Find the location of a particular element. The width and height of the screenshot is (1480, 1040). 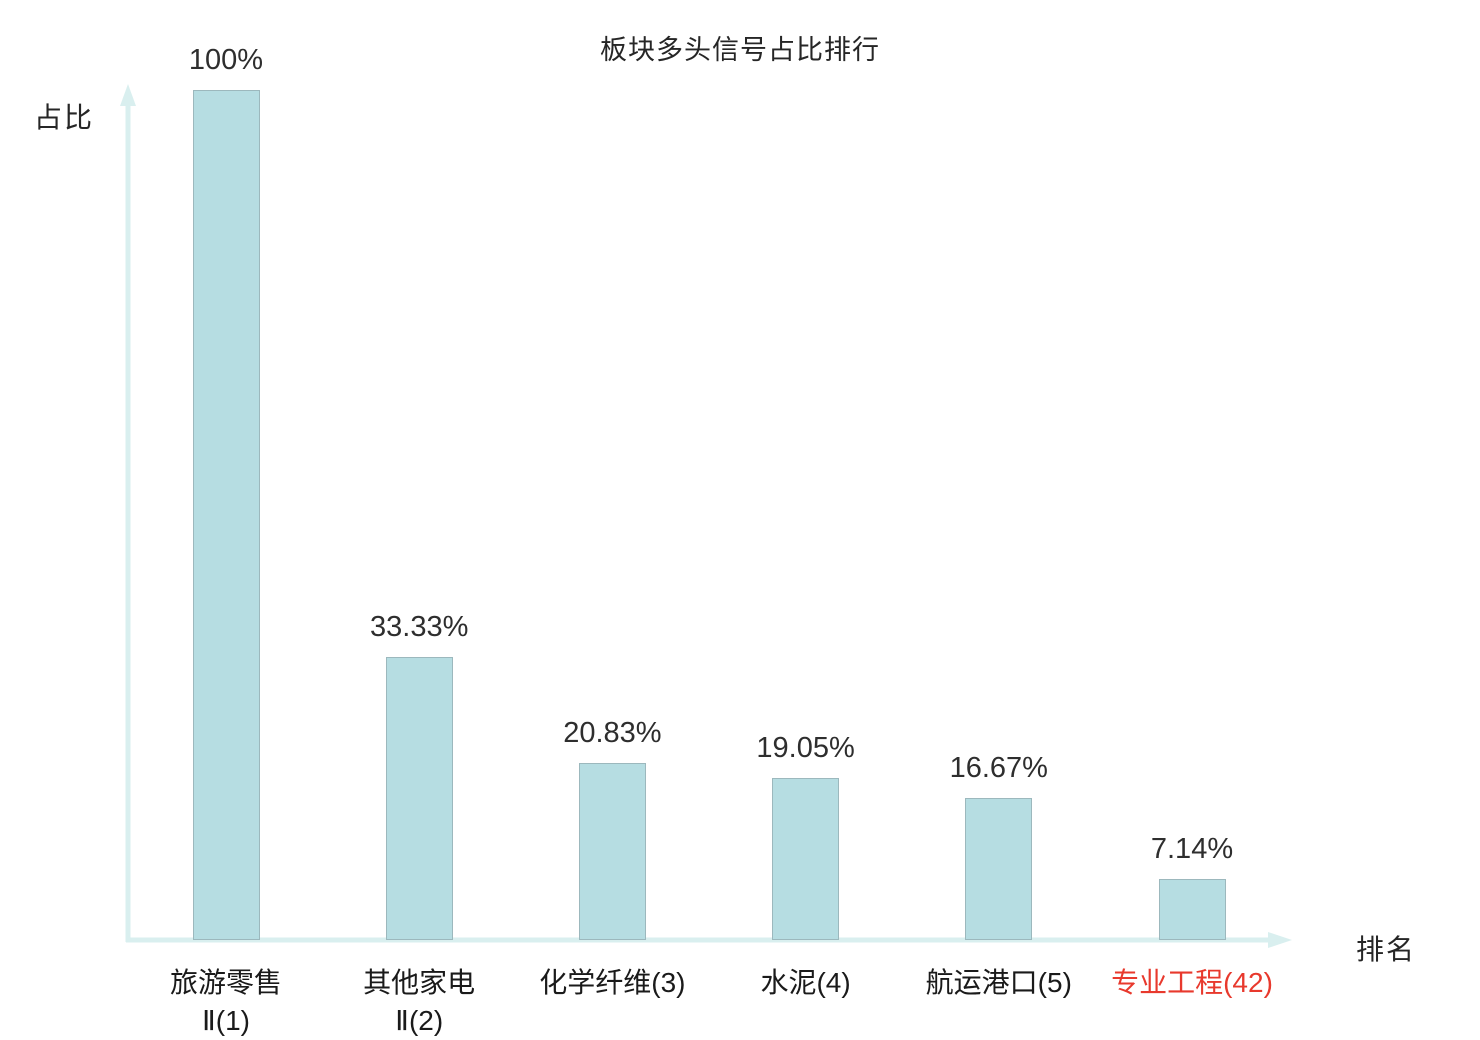

bar-category-label-line: 旅游零售 is located at coordinates (225, 982).